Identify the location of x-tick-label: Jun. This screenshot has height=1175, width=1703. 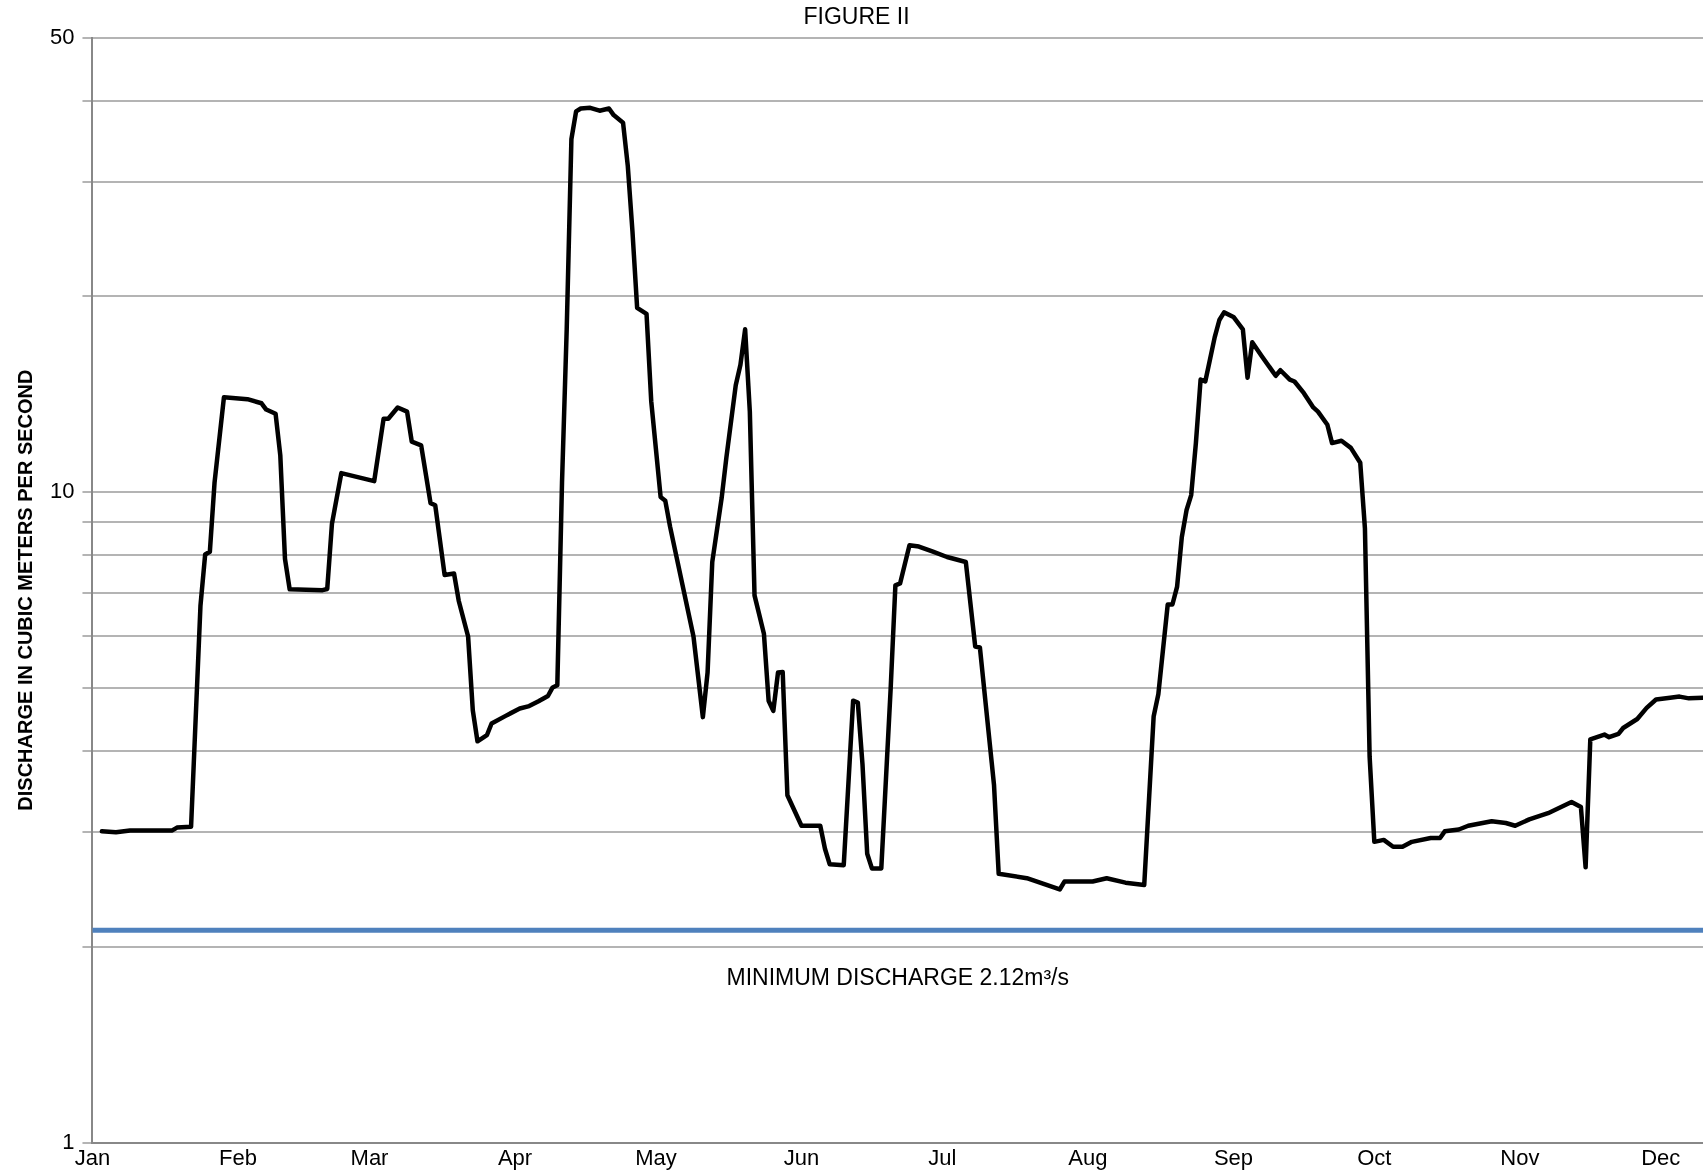
(801, 1157).